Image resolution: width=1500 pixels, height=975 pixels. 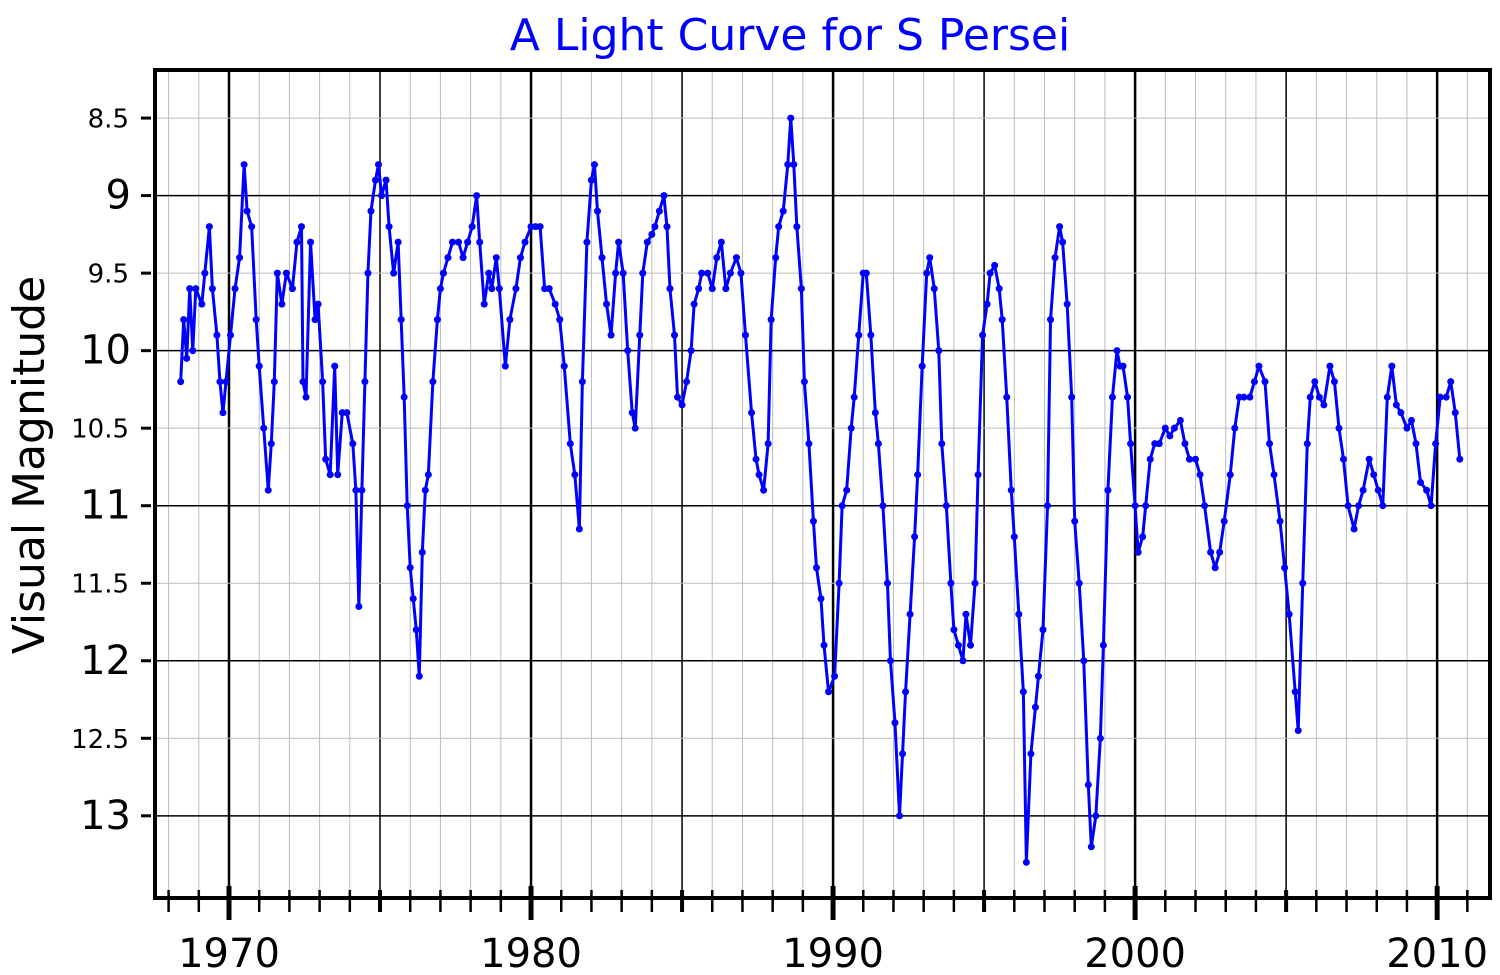 I want to click on x-tick-label: 1980, so click(x=531, y=953).